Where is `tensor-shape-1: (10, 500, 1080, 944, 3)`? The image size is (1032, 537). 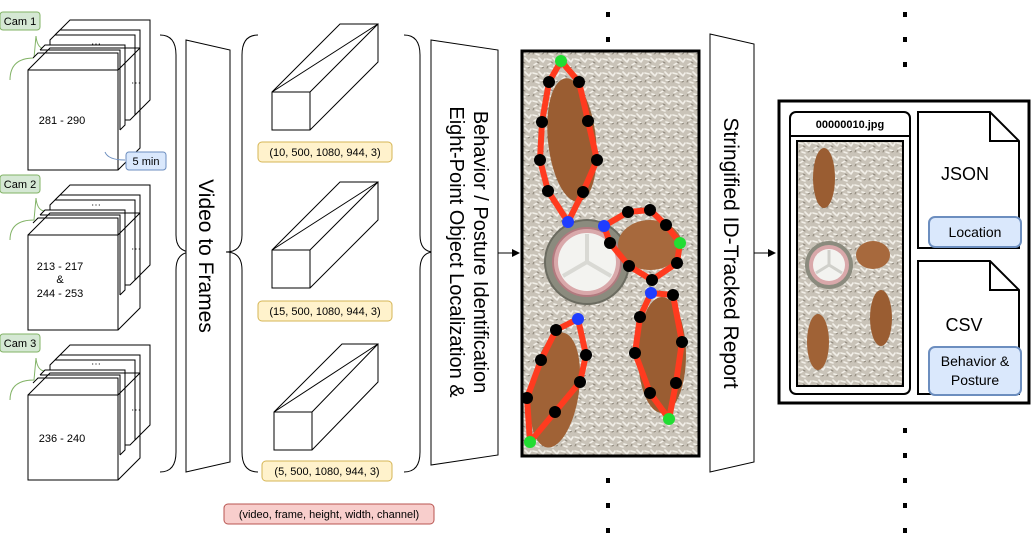 tensor-shape-1: (10, 500, 1080, 944, 3) is located at coordinates (324, 153).